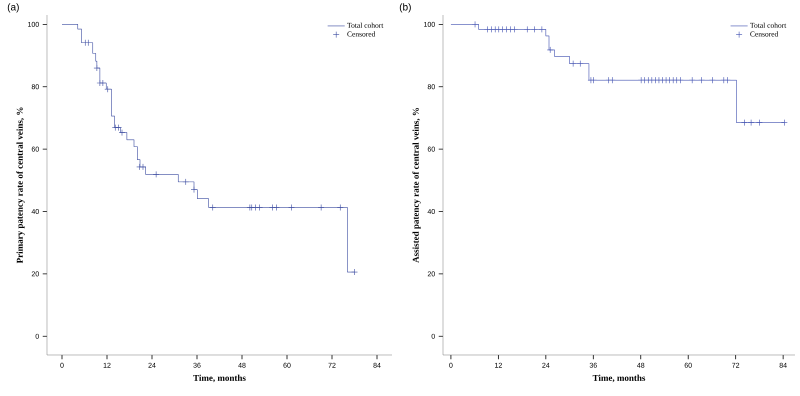 Image resolution: width=800 pixels, height=396 pixels. Describe the element at coordinates (416, 185) in the screenshot. I see `y-axis-title: Assisted patency rate of central veins, %` at that location.